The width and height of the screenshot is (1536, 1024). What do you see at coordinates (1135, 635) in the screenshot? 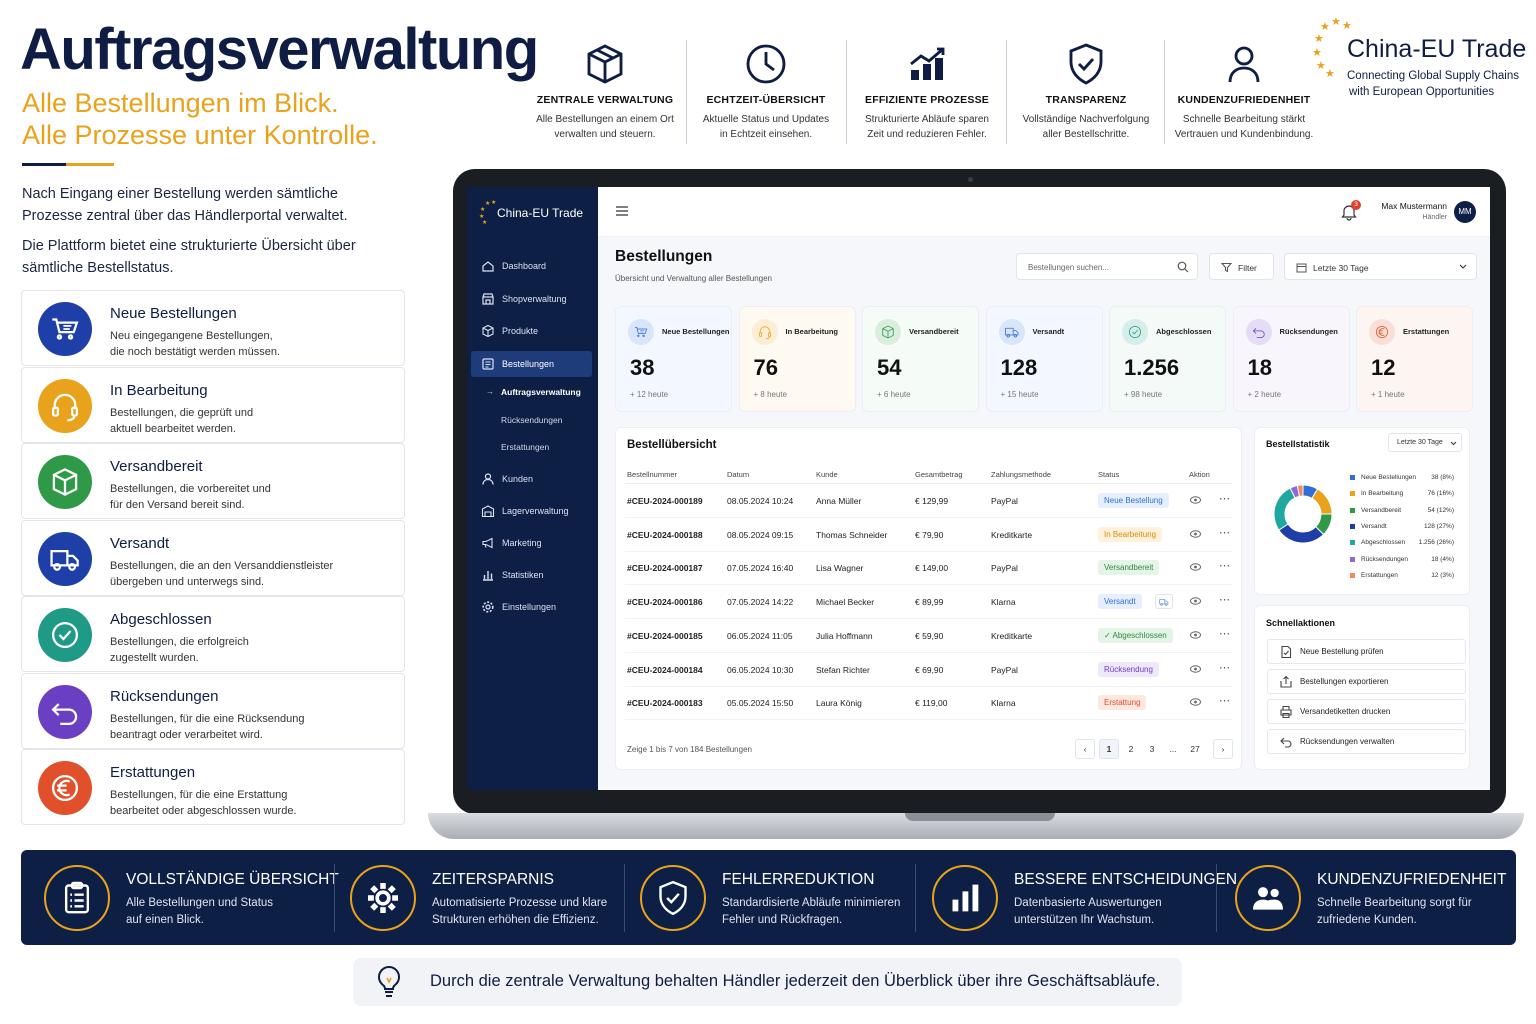
I see `status-badge: ✓ Abgeschlossen` at bounding box center [1135, 635].